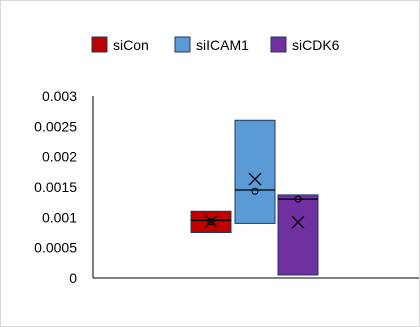  Describe the element at coordinates (59, 157) in the screenshot. I see `y-tick-label: 0.002` at that location.